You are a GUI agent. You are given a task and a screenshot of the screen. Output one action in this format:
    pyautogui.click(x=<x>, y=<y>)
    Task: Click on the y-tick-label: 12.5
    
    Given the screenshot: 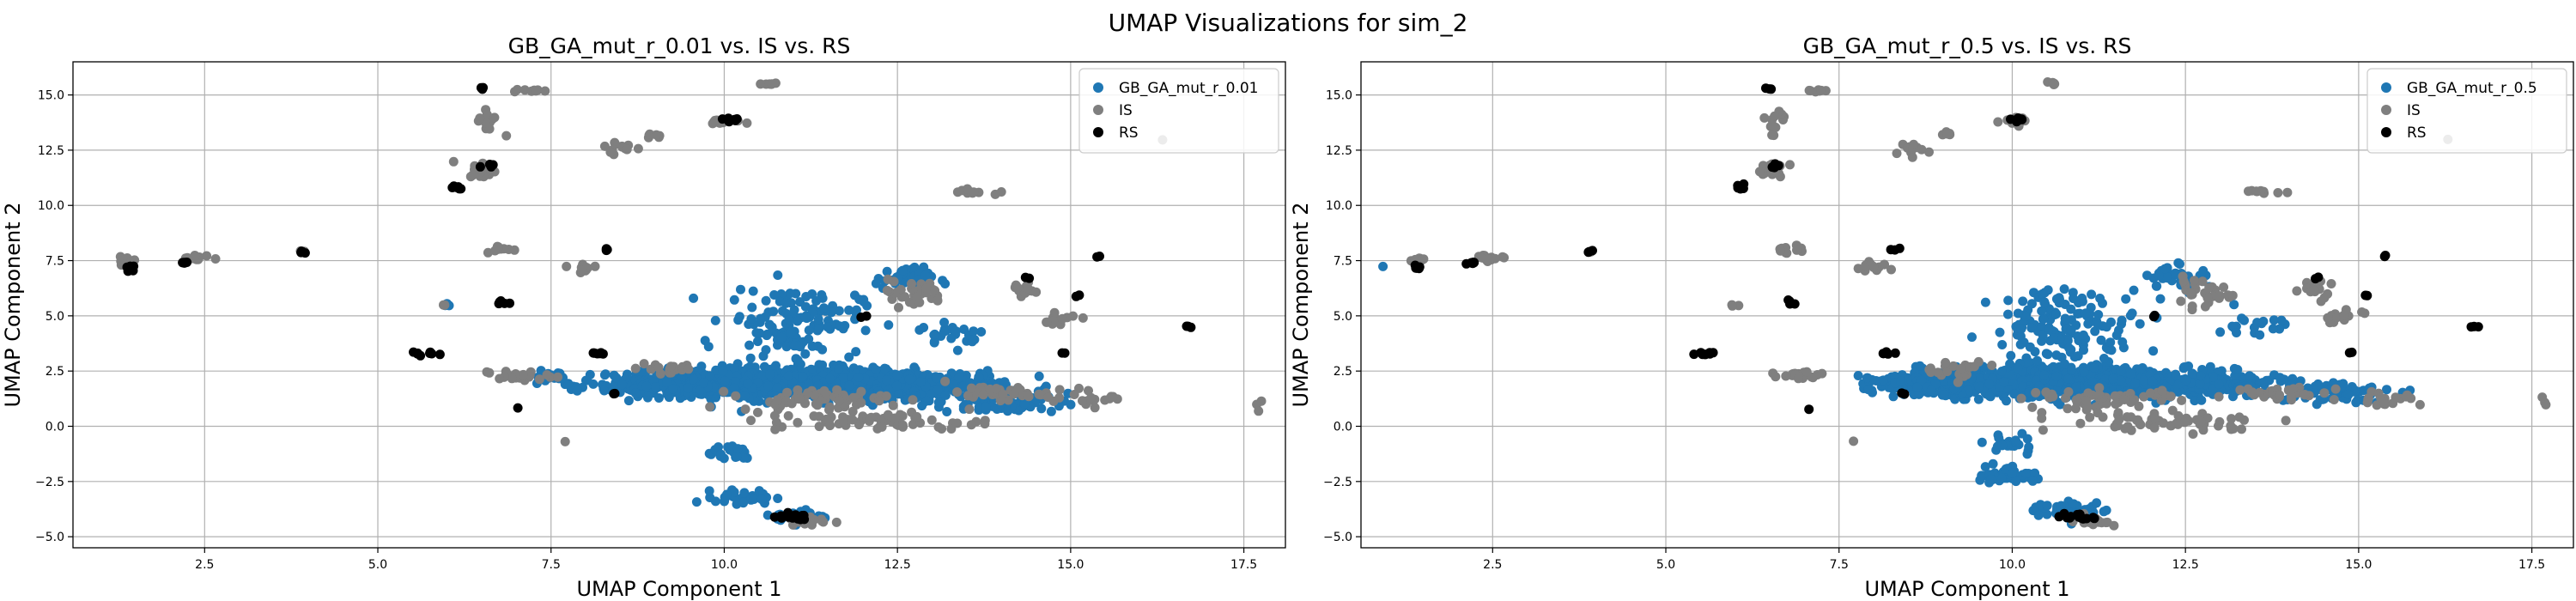 What is the action you would take?
    pyautogui.click(x=1339, y=151)
    